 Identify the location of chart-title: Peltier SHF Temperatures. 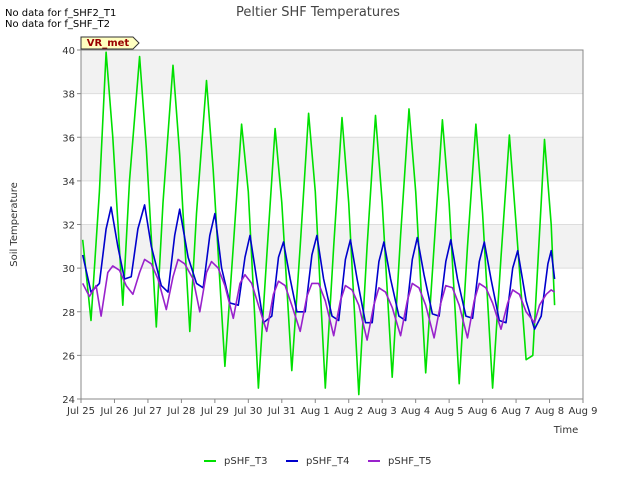
(318, 12).